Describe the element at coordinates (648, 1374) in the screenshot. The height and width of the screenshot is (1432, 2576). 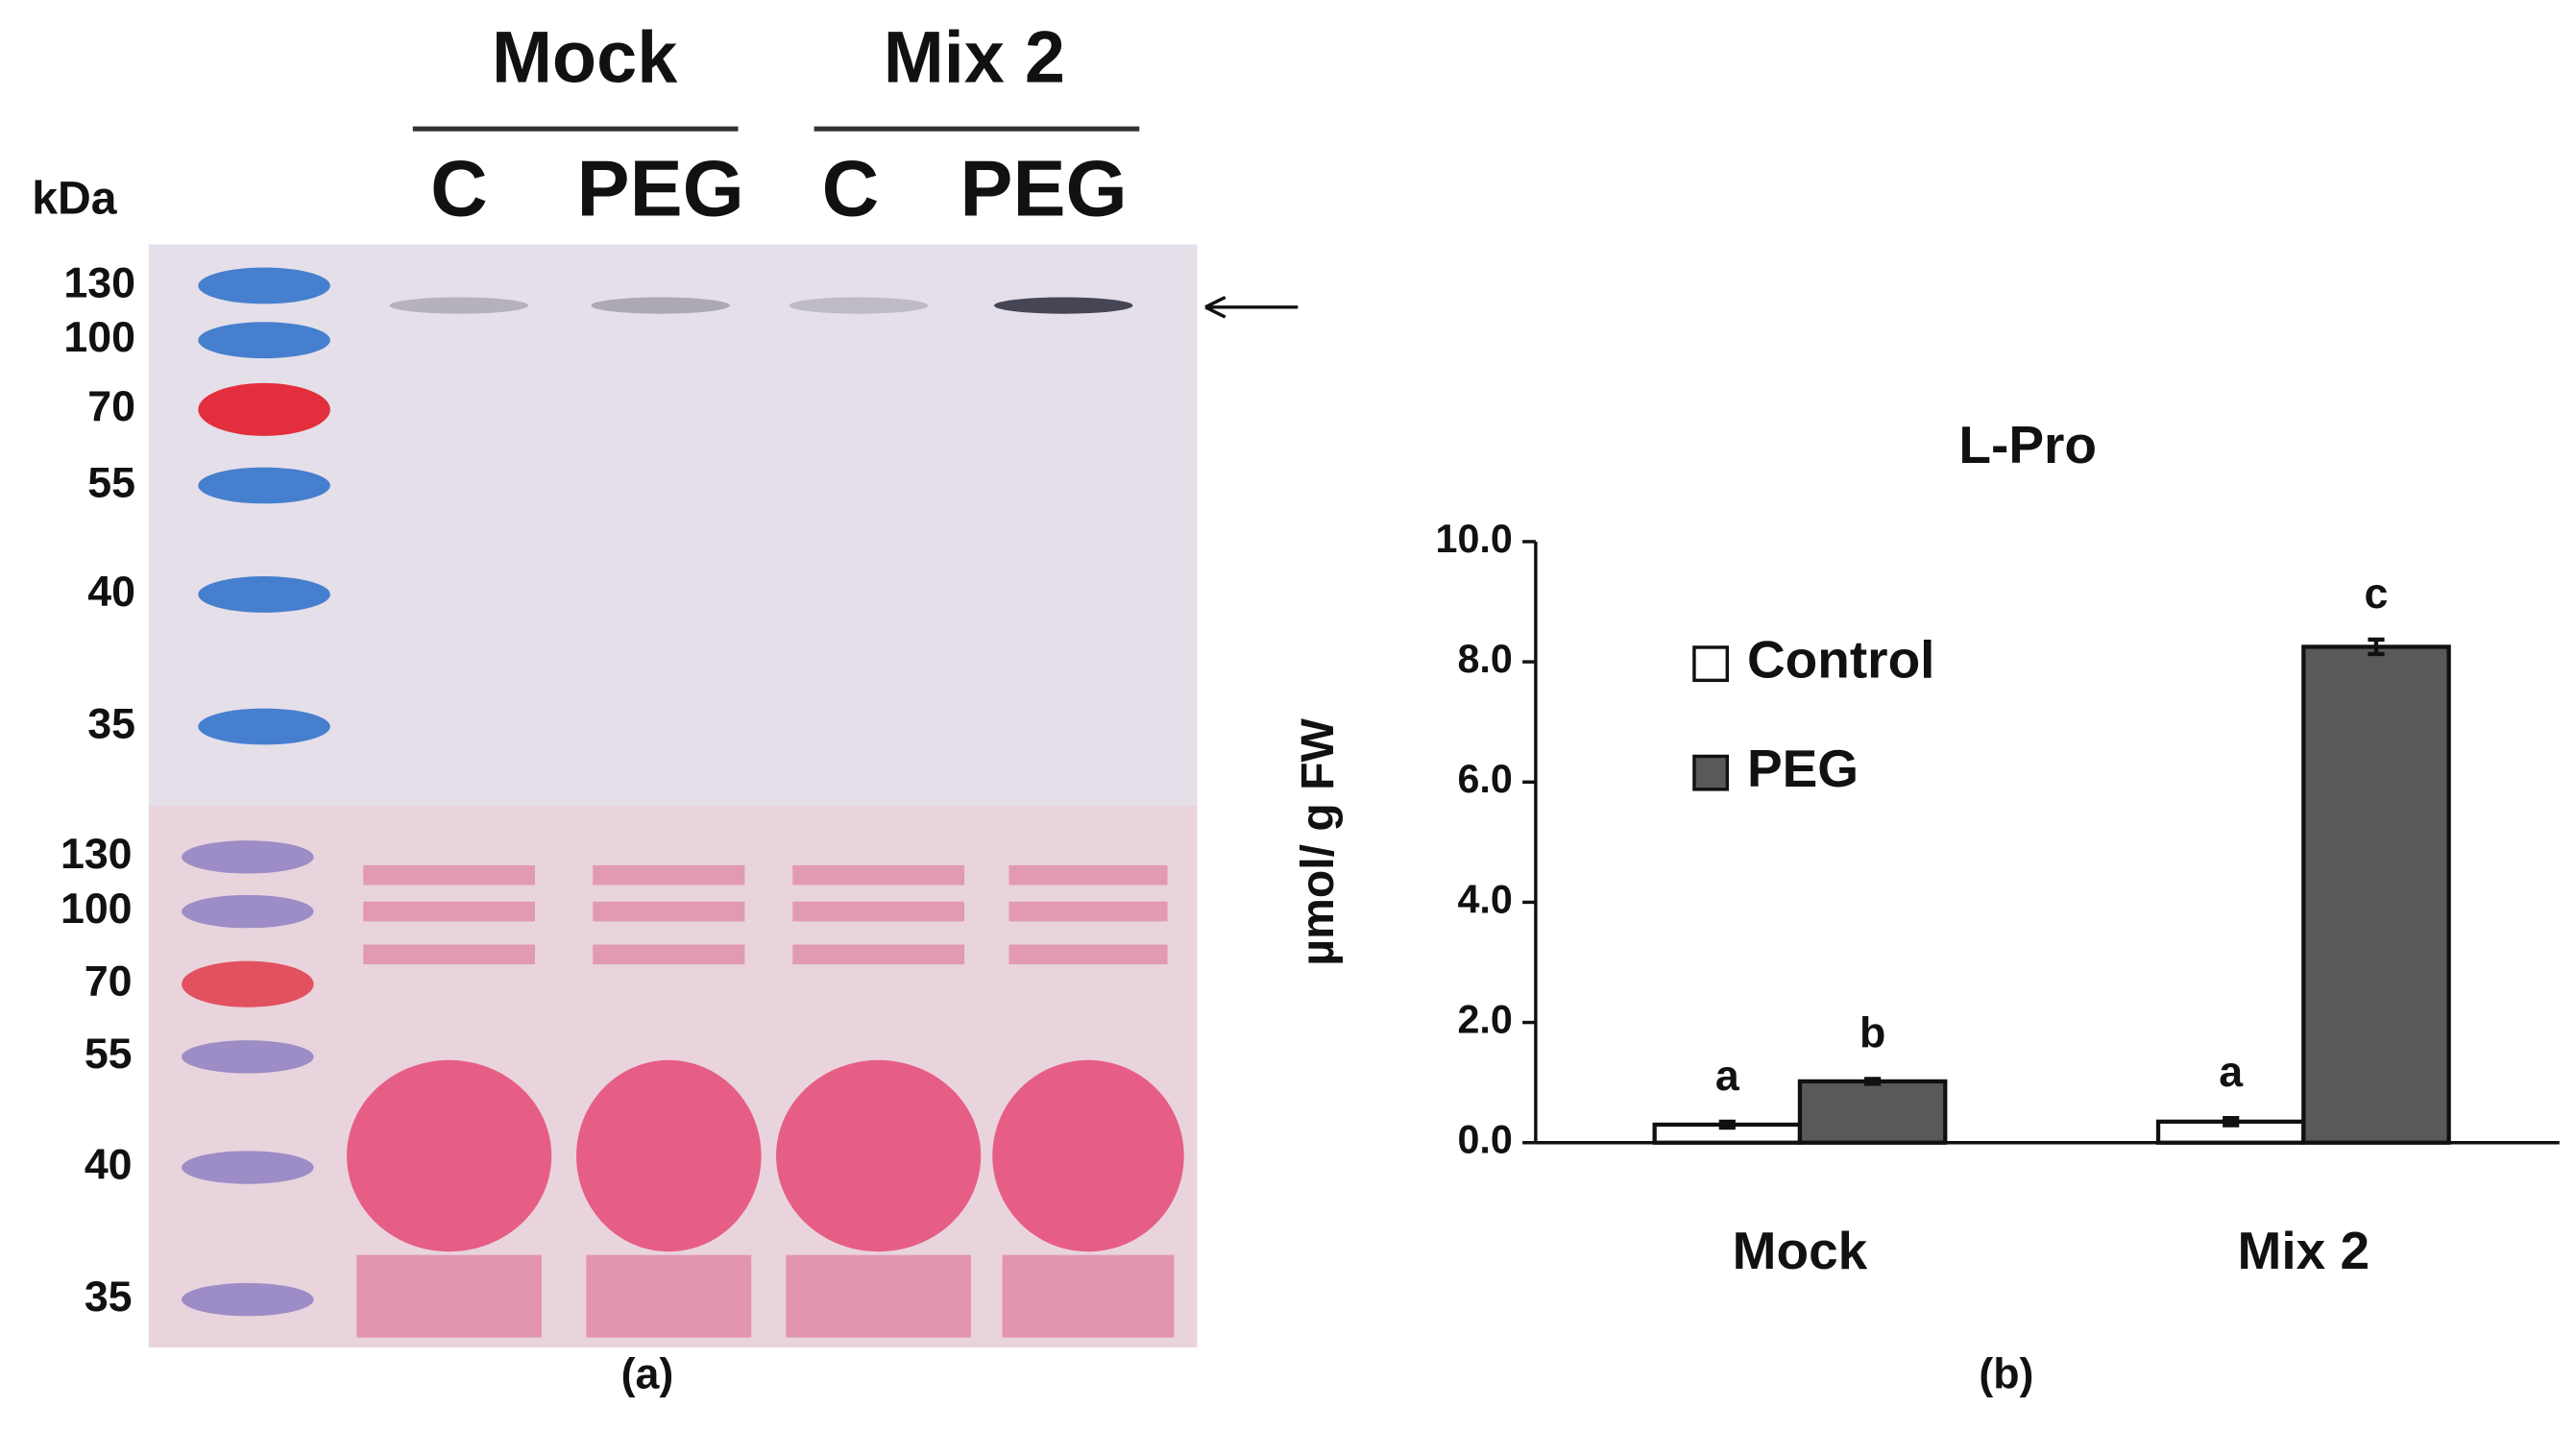
I see `caption: (a)` at that location.